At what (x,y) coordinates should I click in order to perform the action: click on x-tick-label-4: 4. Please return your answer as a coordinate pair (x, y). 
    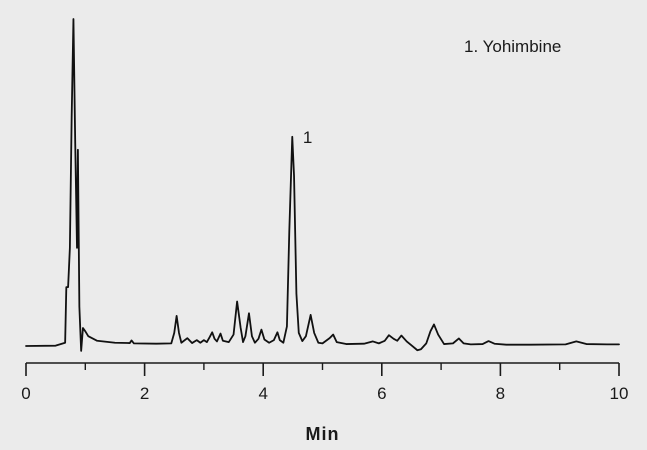
    Looking at the image, I should click on (262, 393).